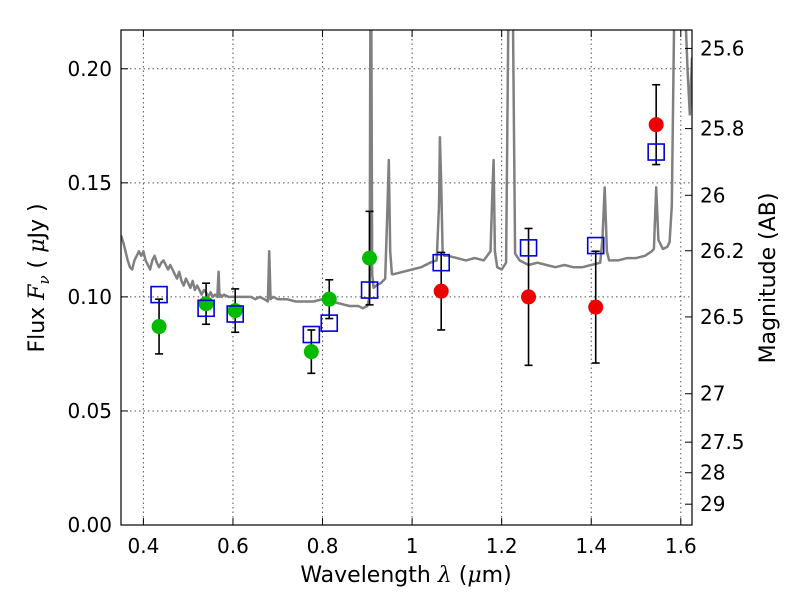 The height and width of the screenshot is (600, 800). I want to click on y2-tick-label: 26, so click(712, 195).